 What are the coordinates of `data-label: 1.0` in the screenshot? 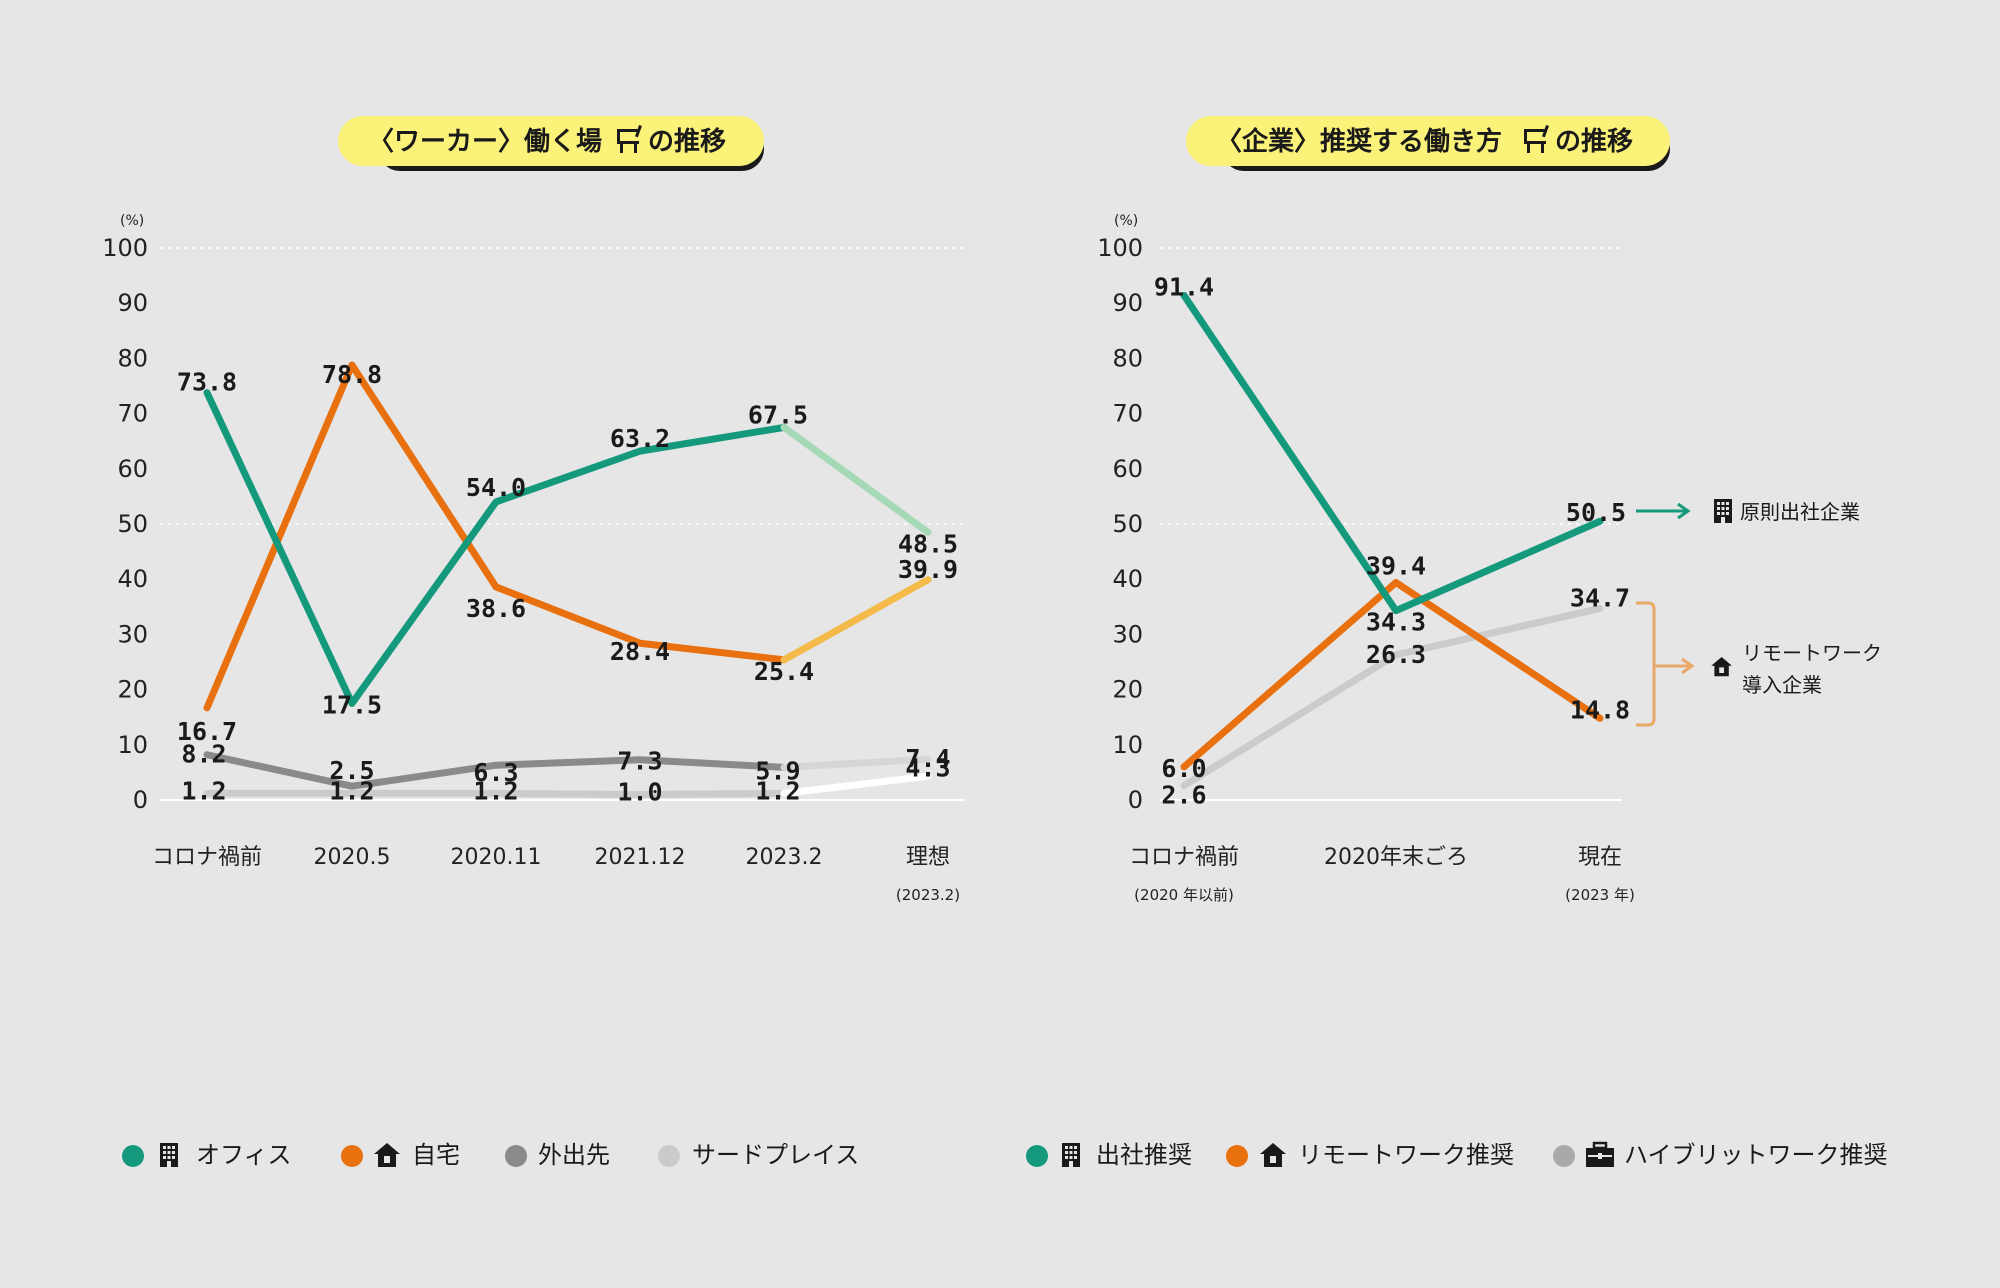 It's located at (639, 791).